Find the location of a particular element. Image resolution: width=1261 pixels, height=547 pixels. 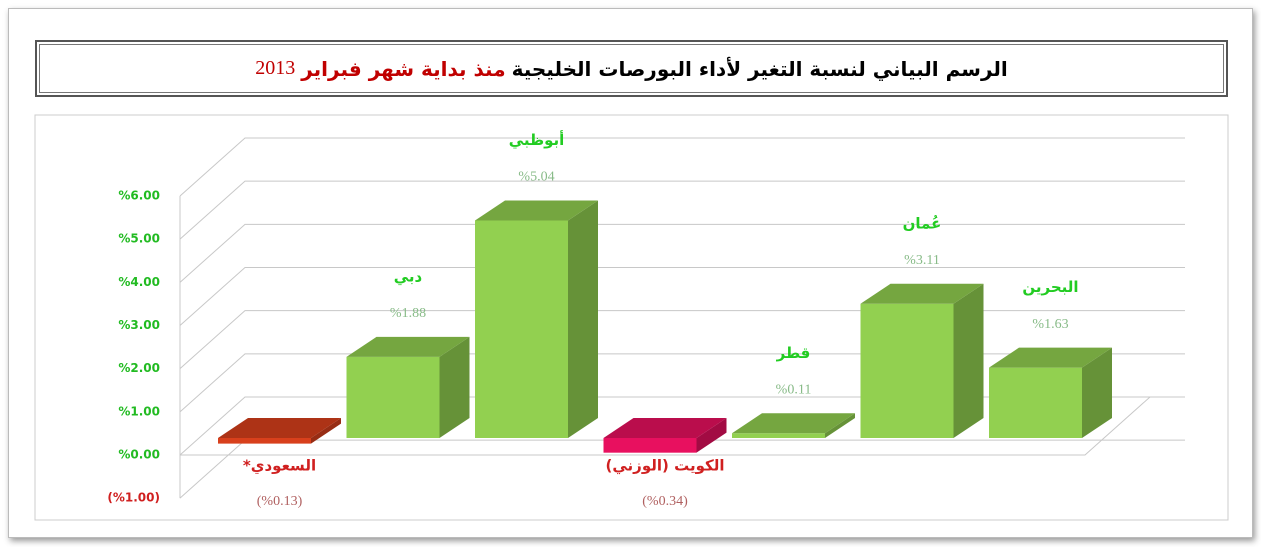

y-tick-label: %5.00 is located at coordinates (139, 239).